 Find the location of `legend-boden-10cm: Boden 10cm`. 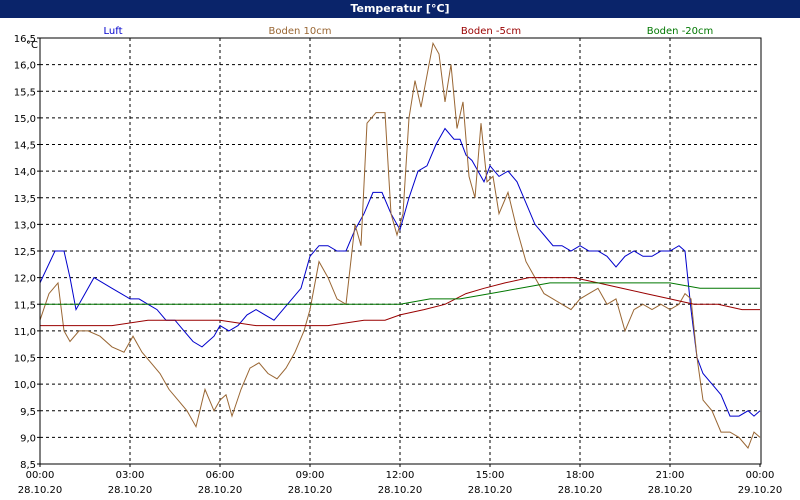

legend-boden-10cm: Boden 10cm is located at coordinates (300, 31).